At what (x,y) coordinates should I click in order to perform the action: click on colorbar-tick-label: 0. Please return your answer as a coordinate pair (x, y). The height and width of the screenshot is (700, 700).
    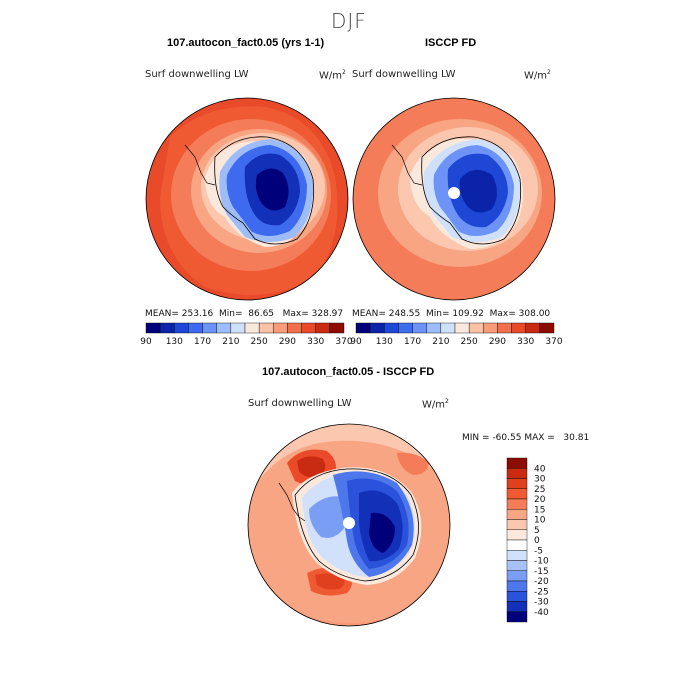
    Looking at the image, I should click on (537, 541).